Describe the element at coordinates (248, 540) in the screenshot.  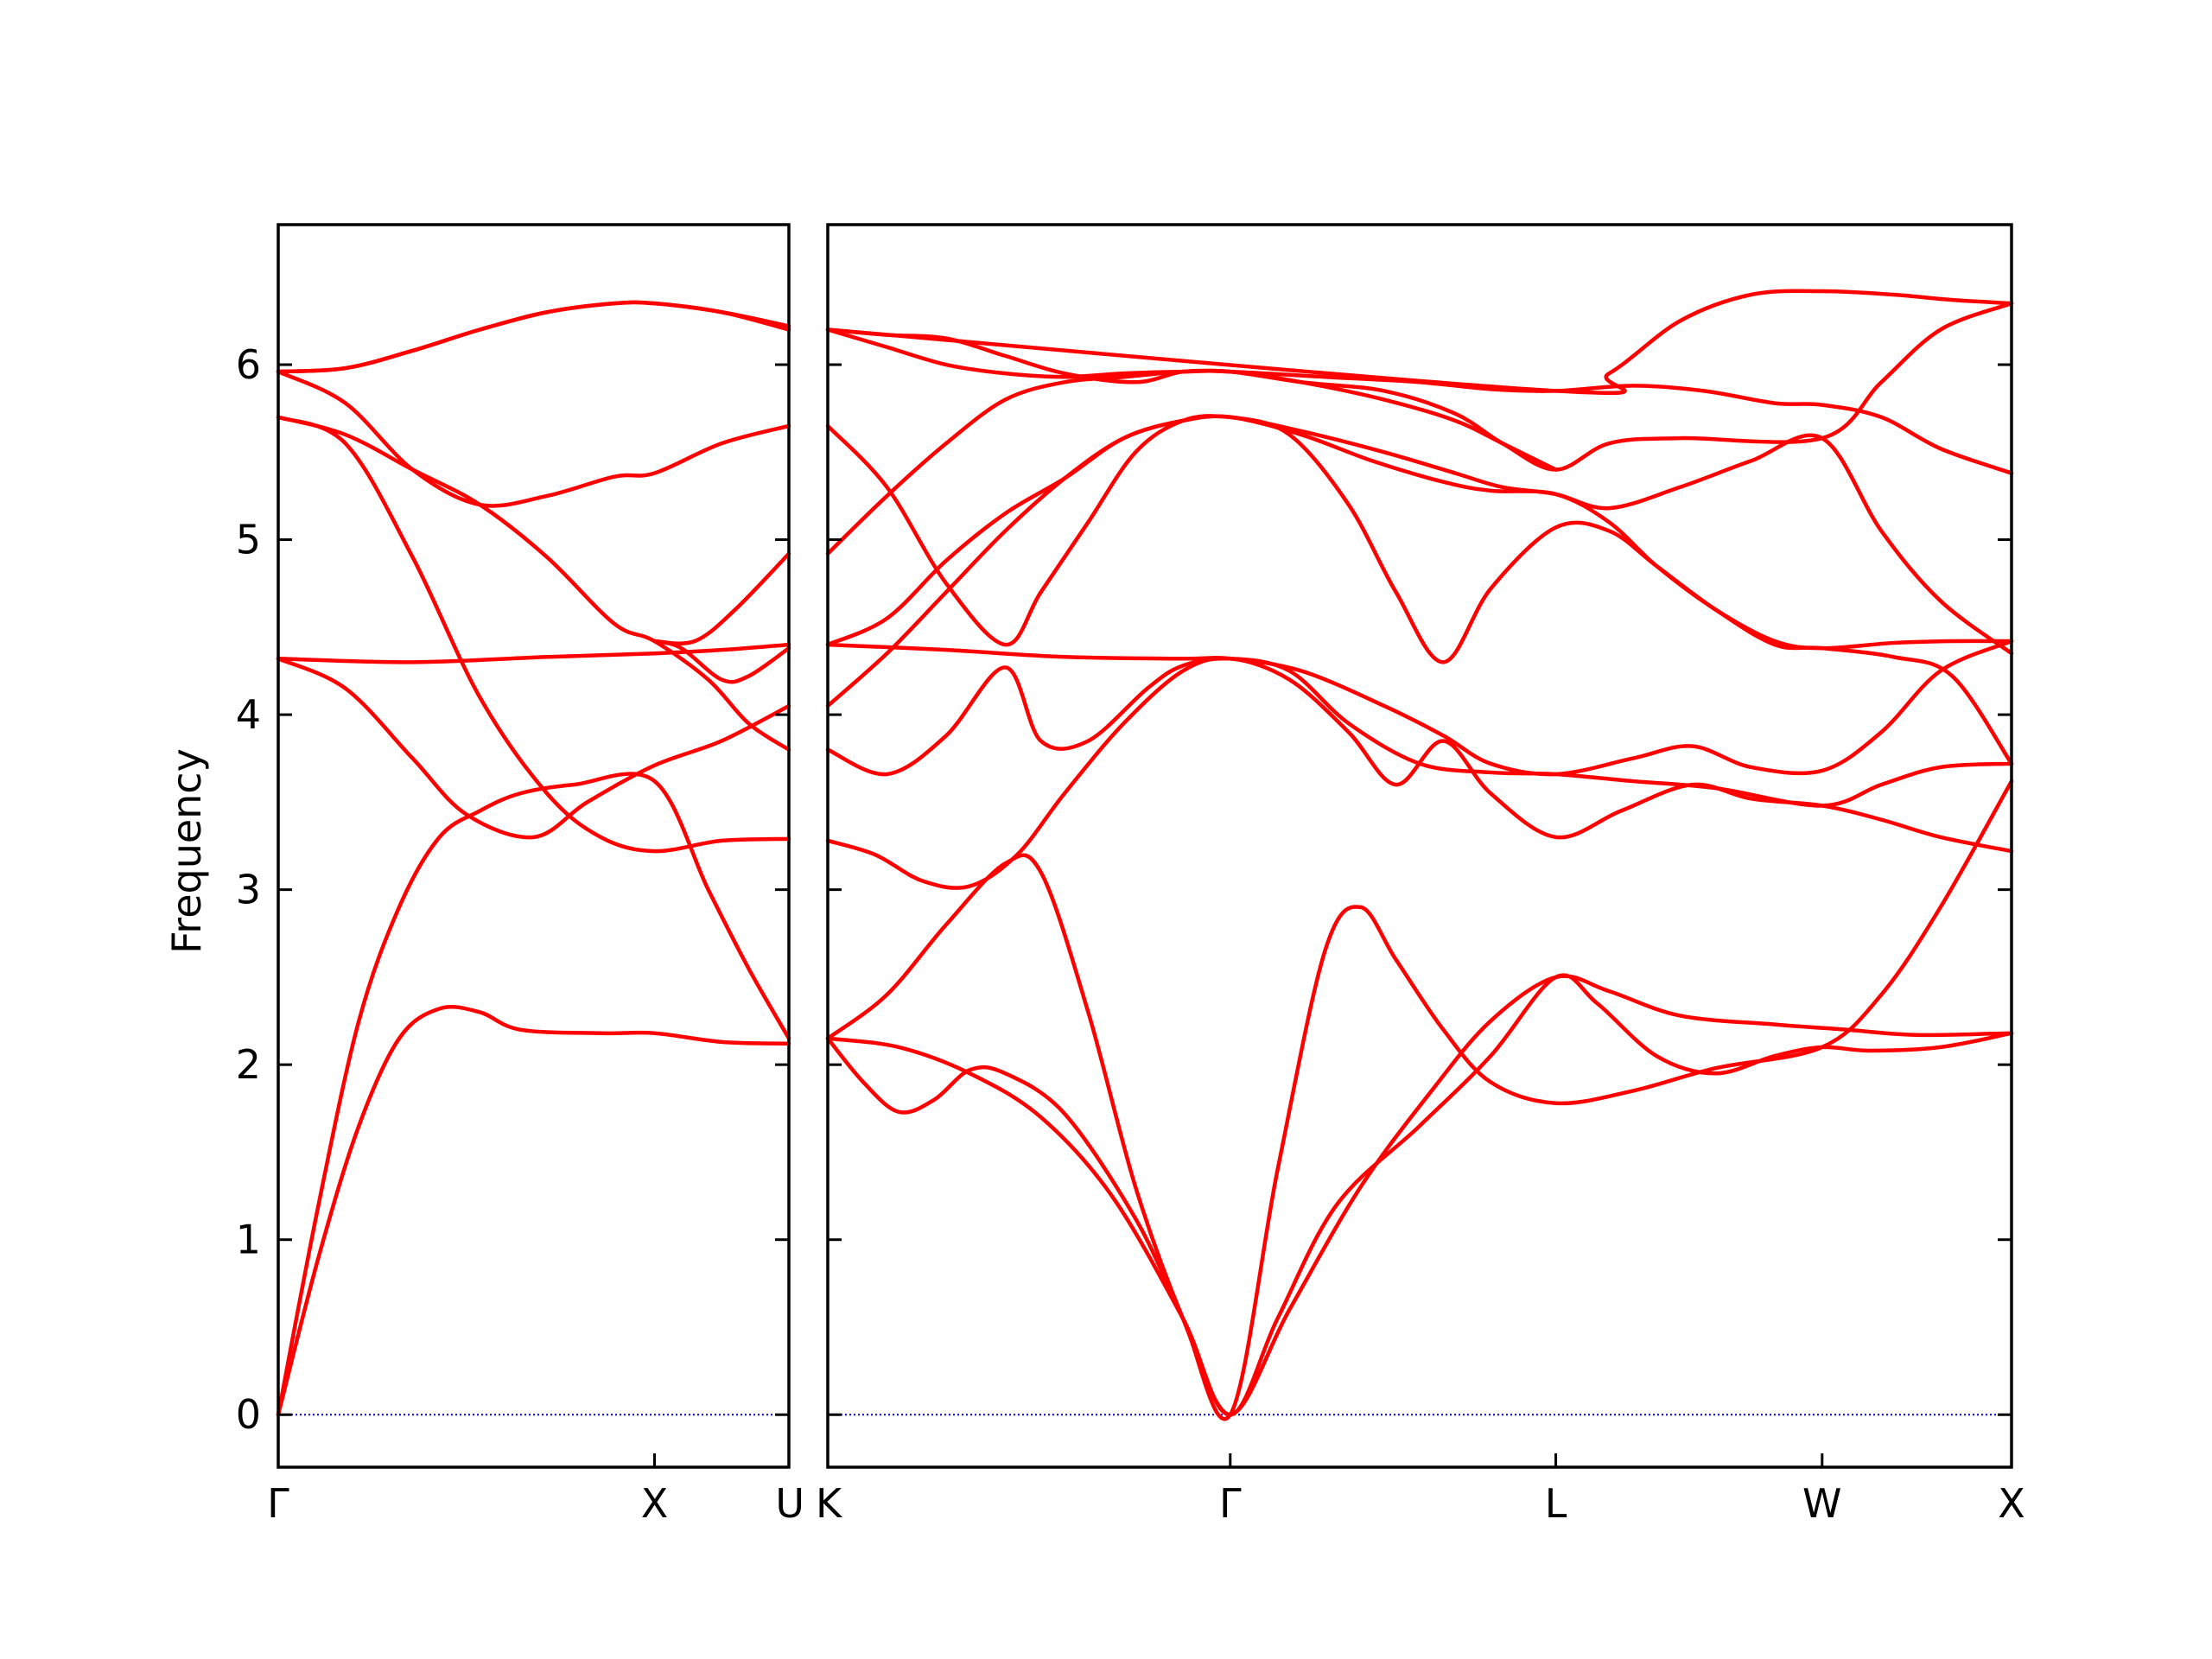
I see `y-tick-label: 5` at that location.